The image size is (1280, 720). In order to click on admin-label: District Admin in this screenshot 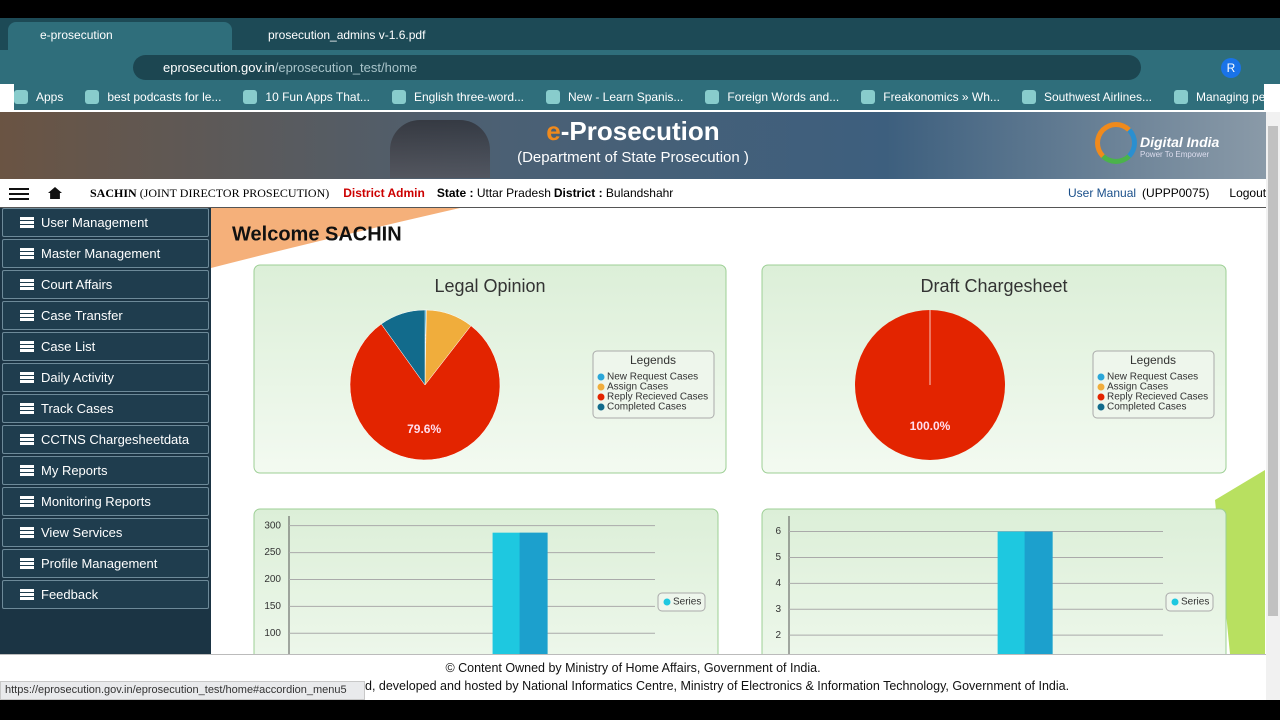, I will do `click(384, 193)`.